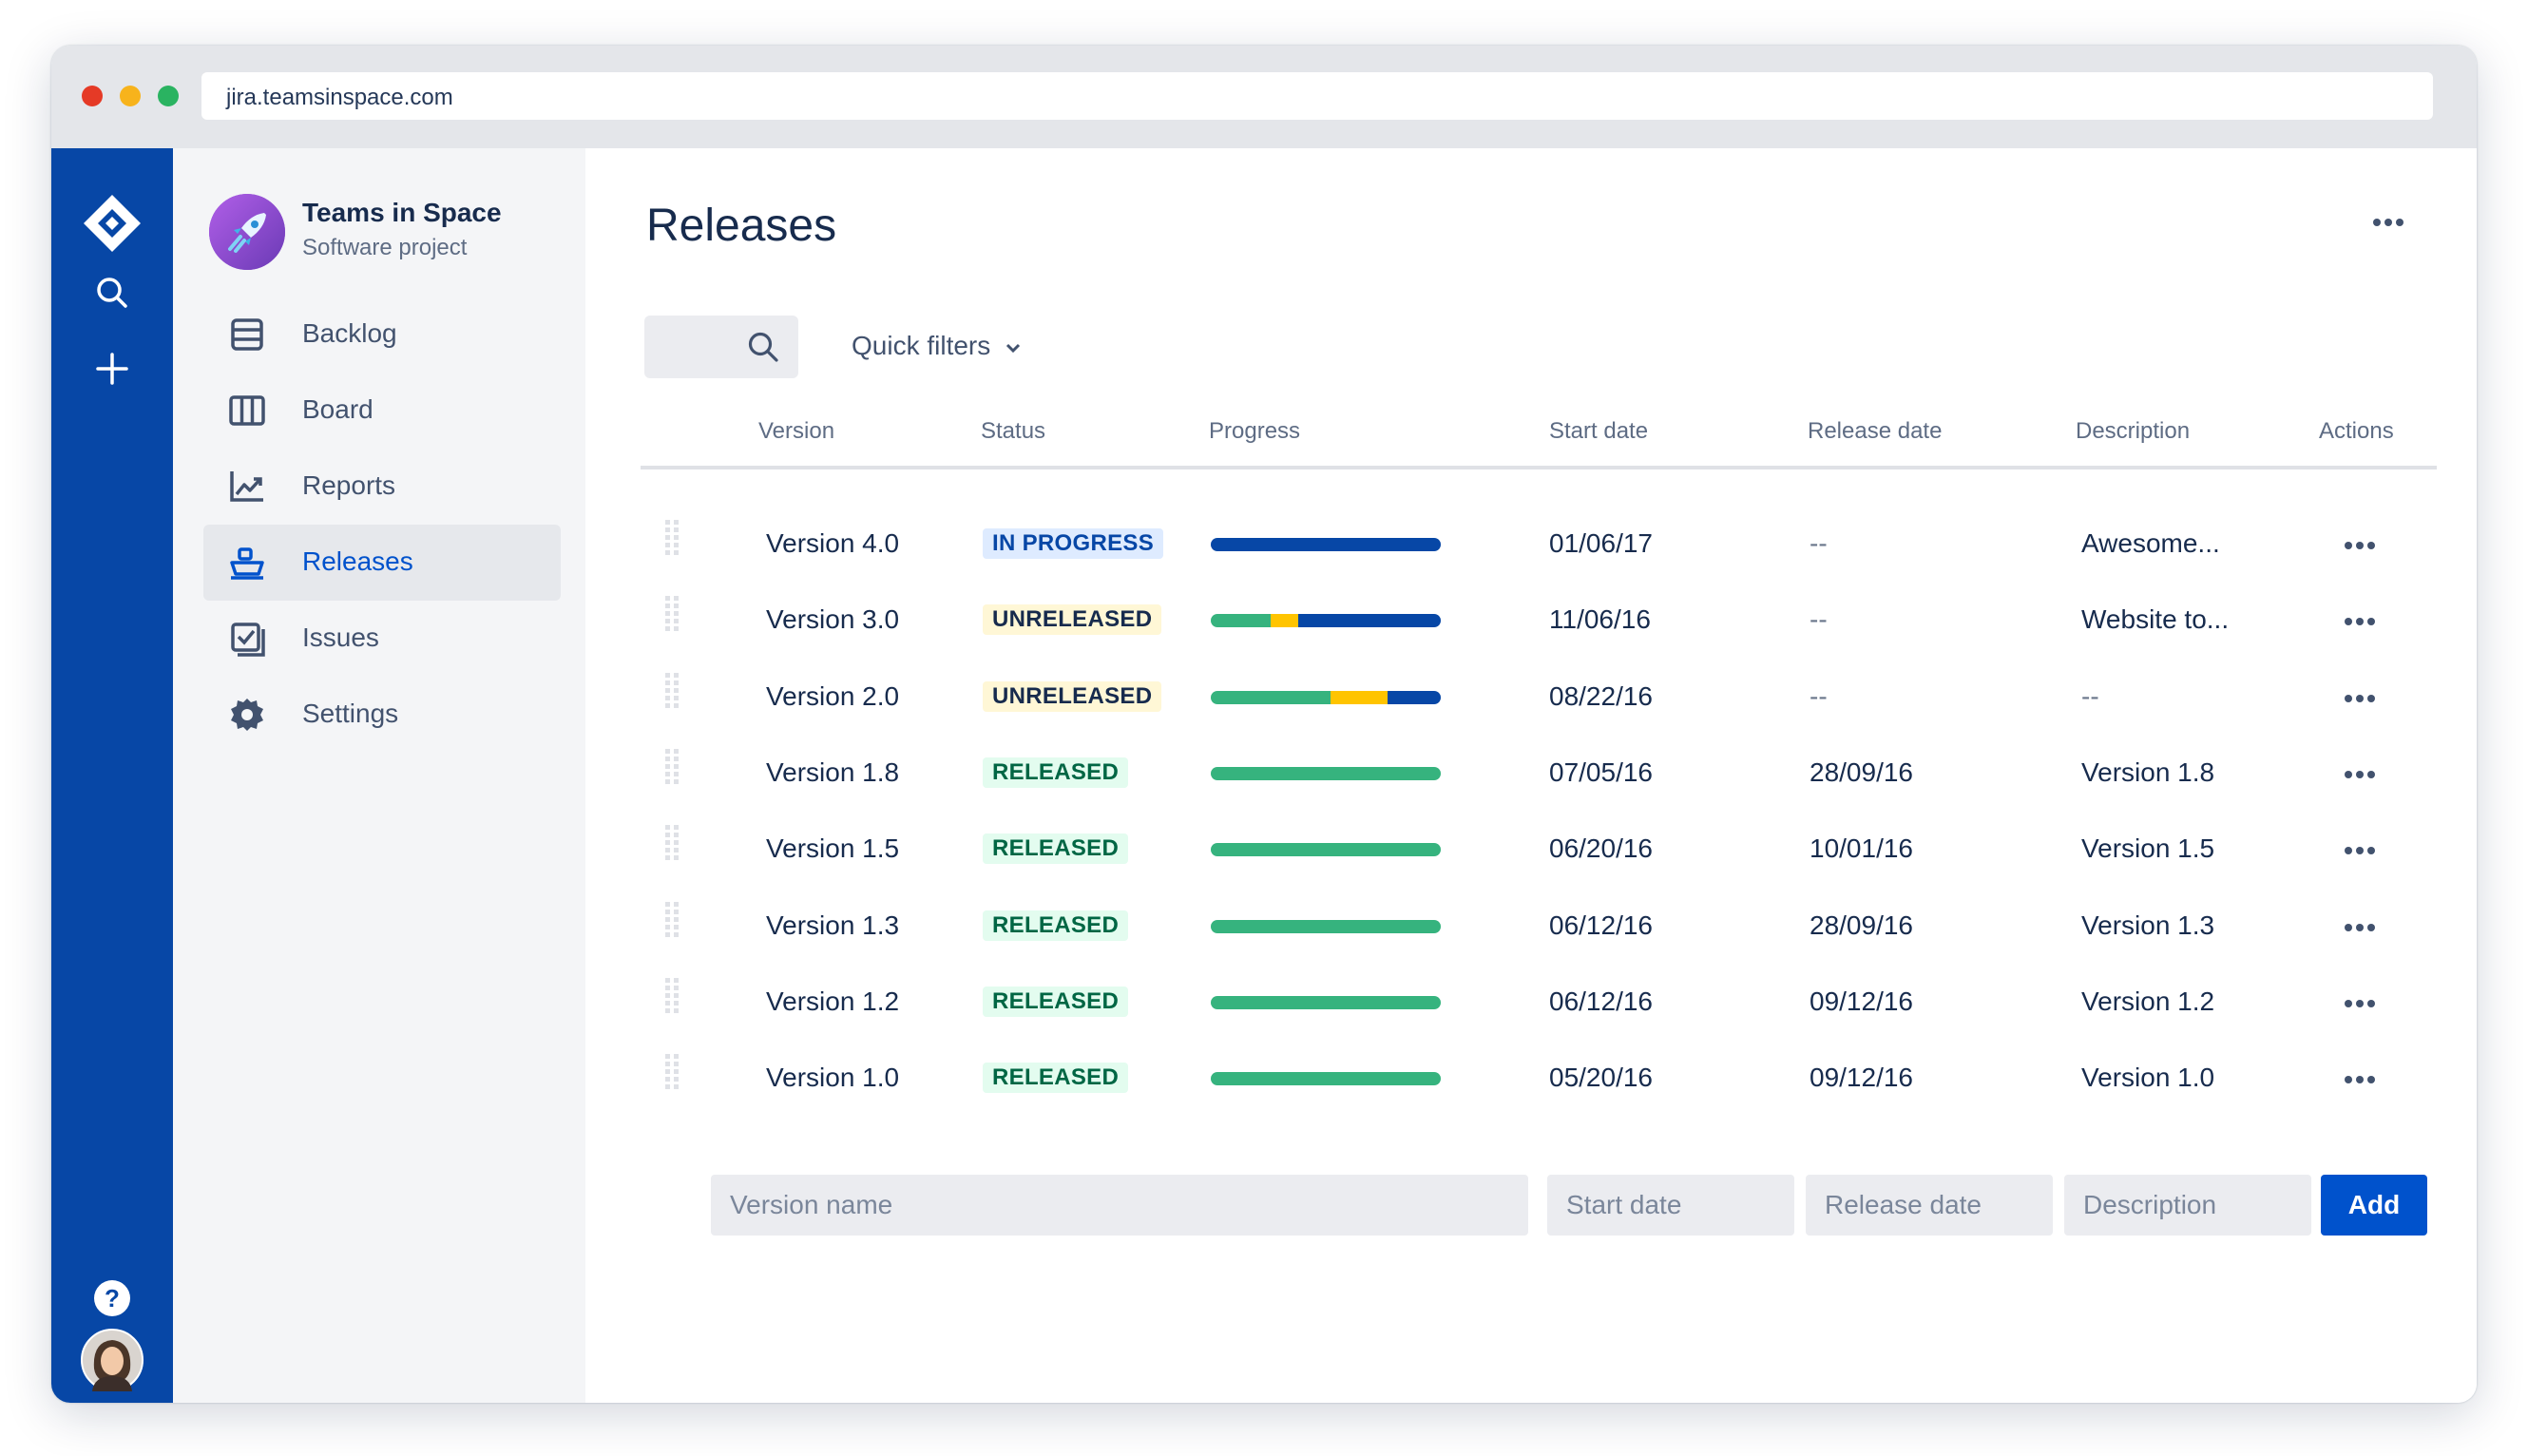 This screenshot has height=1456, width=2528. Describe the element at coordinates (93, 96) in the screenshot. I see `close-window-button` at that location.